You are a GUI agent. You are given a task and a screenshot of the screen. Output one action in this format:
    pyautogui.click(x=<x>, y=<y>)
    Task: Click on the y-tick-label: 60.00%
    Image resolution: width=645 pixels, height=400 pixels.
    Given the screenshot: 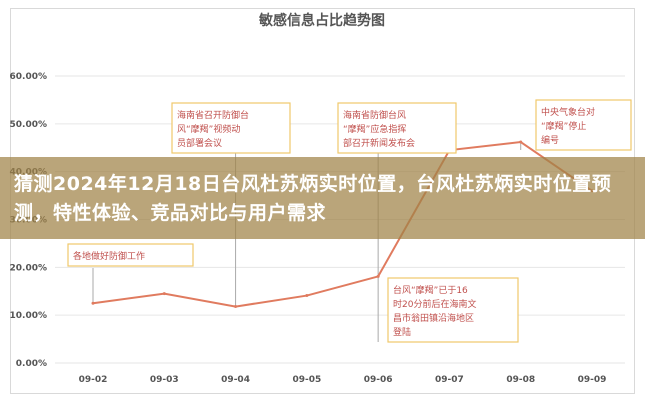 What is the action you would take?
    pyautogui.click(x=29, y=77)
    